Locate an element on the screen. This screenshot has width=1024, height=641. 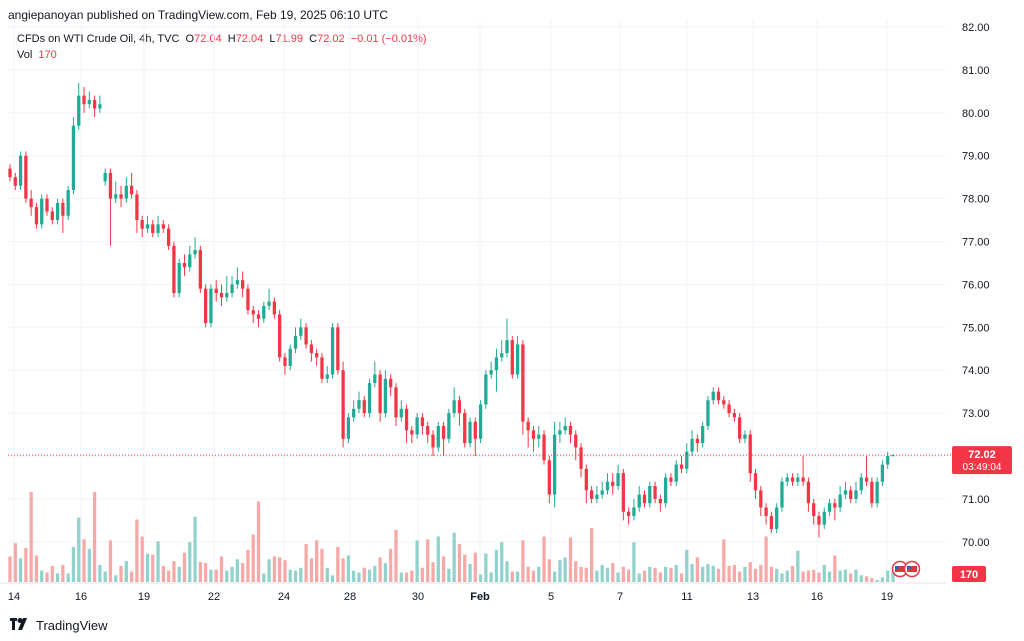
tradingview-logo-icon is located at coordinates (20, 625).